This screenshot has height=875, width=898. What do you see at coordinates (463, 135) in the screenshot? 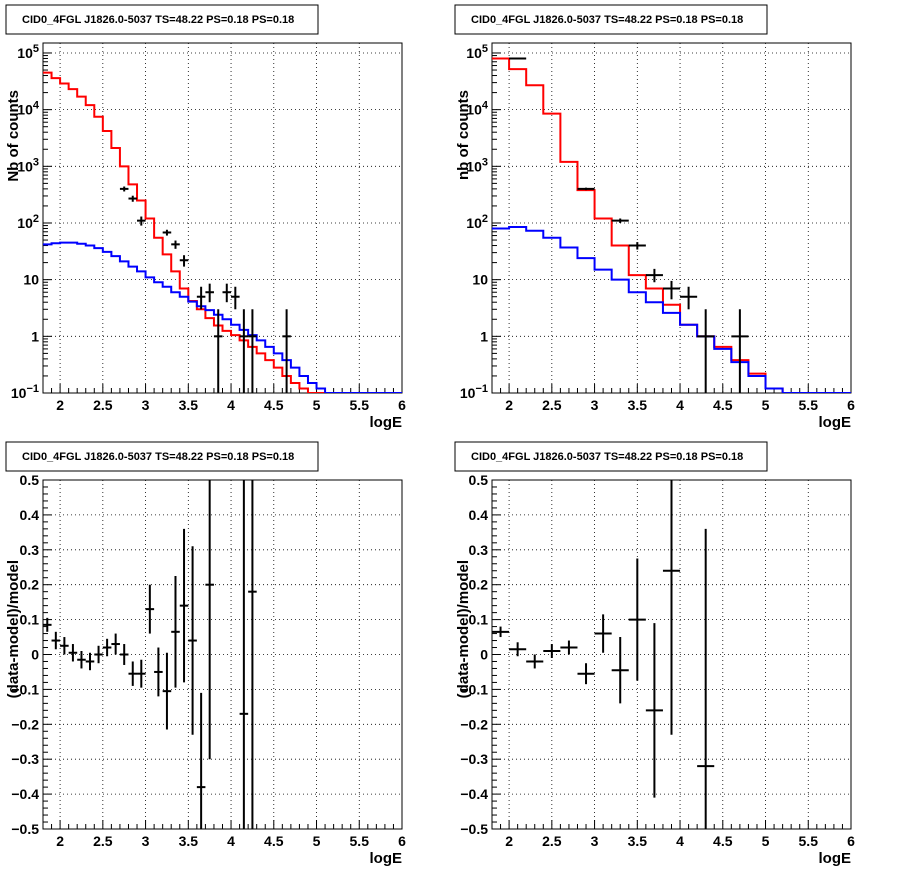
I see `y-axis-label: nb of counts` at bounding box center [463, 135].